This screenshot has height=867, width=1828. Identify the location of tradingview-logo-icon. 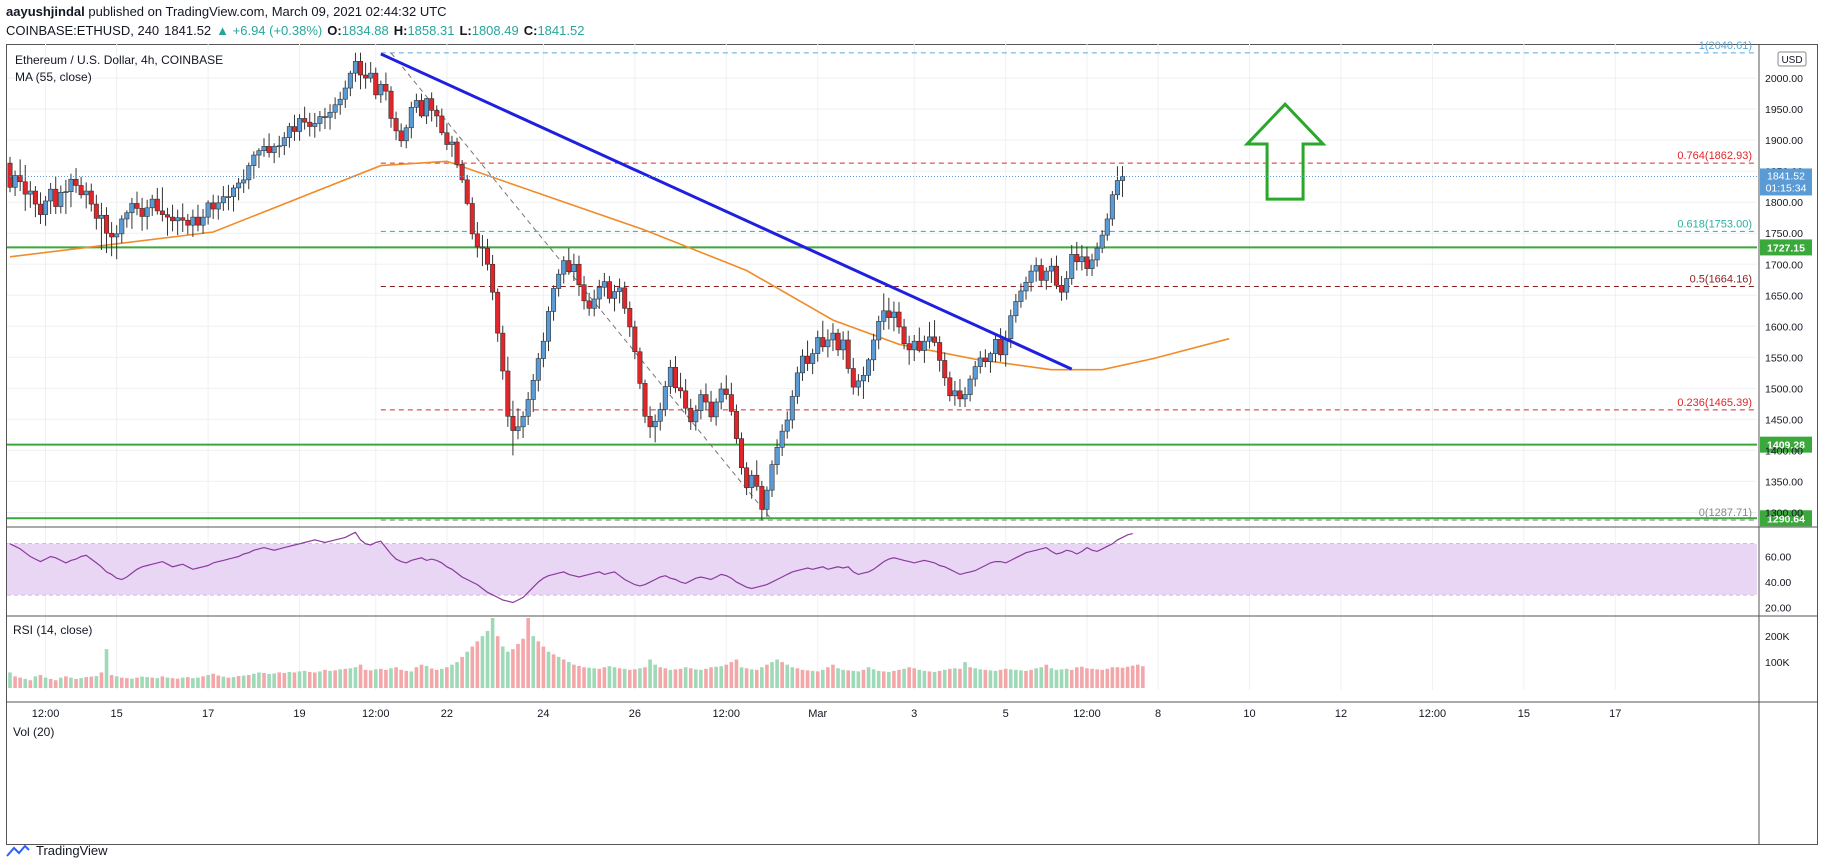
(18, 850).